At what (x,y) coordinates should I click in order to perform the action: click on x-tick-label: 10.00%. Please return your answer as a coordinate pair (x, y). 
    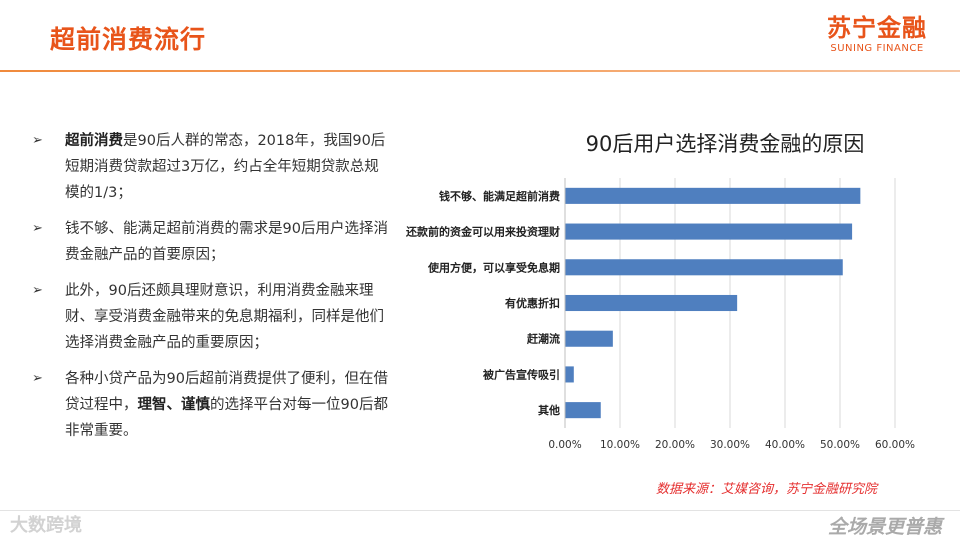
    Looking at the image, I should click on (620, 445).